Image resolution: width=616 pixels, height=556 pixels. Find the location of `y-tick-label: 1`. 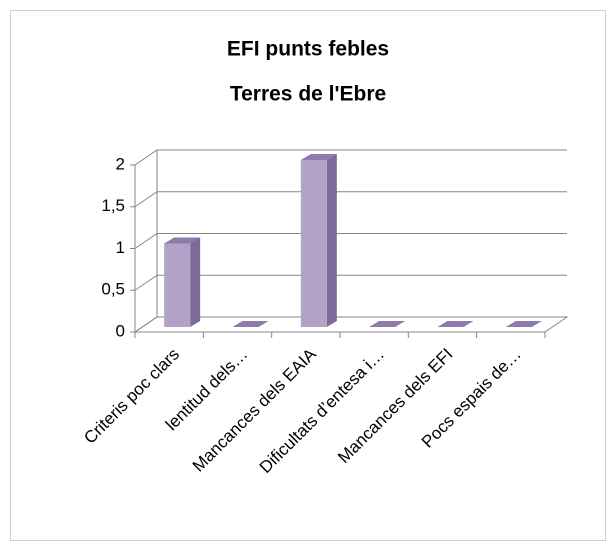

y-tick-label: 1 is located at coordinates (120, 247).